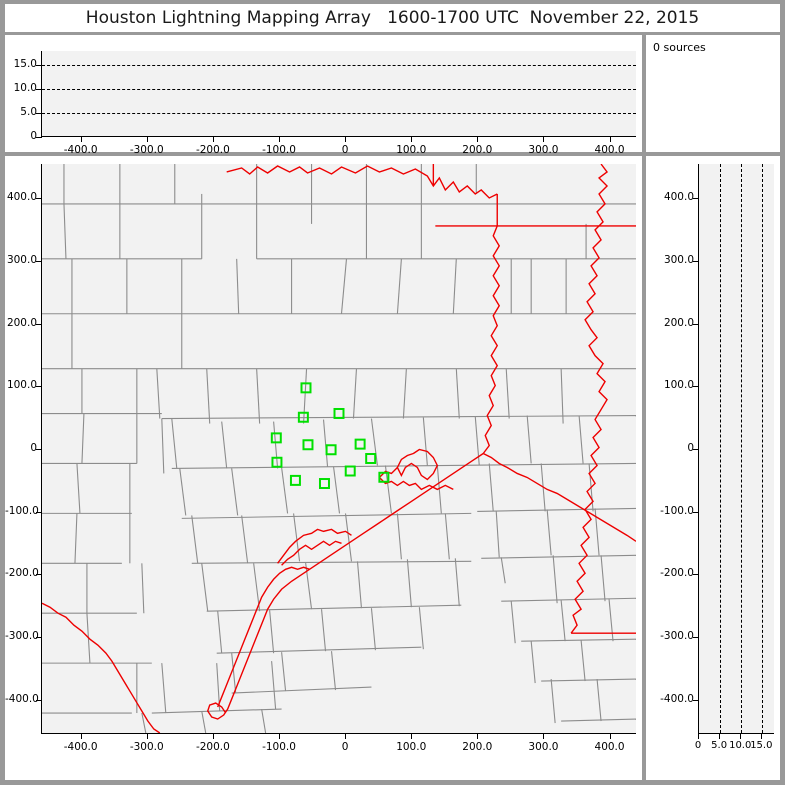  Describe the element at coordinates (543, 150) in the screenshot. I see `x-tick-label-7: 300.0` at that location.